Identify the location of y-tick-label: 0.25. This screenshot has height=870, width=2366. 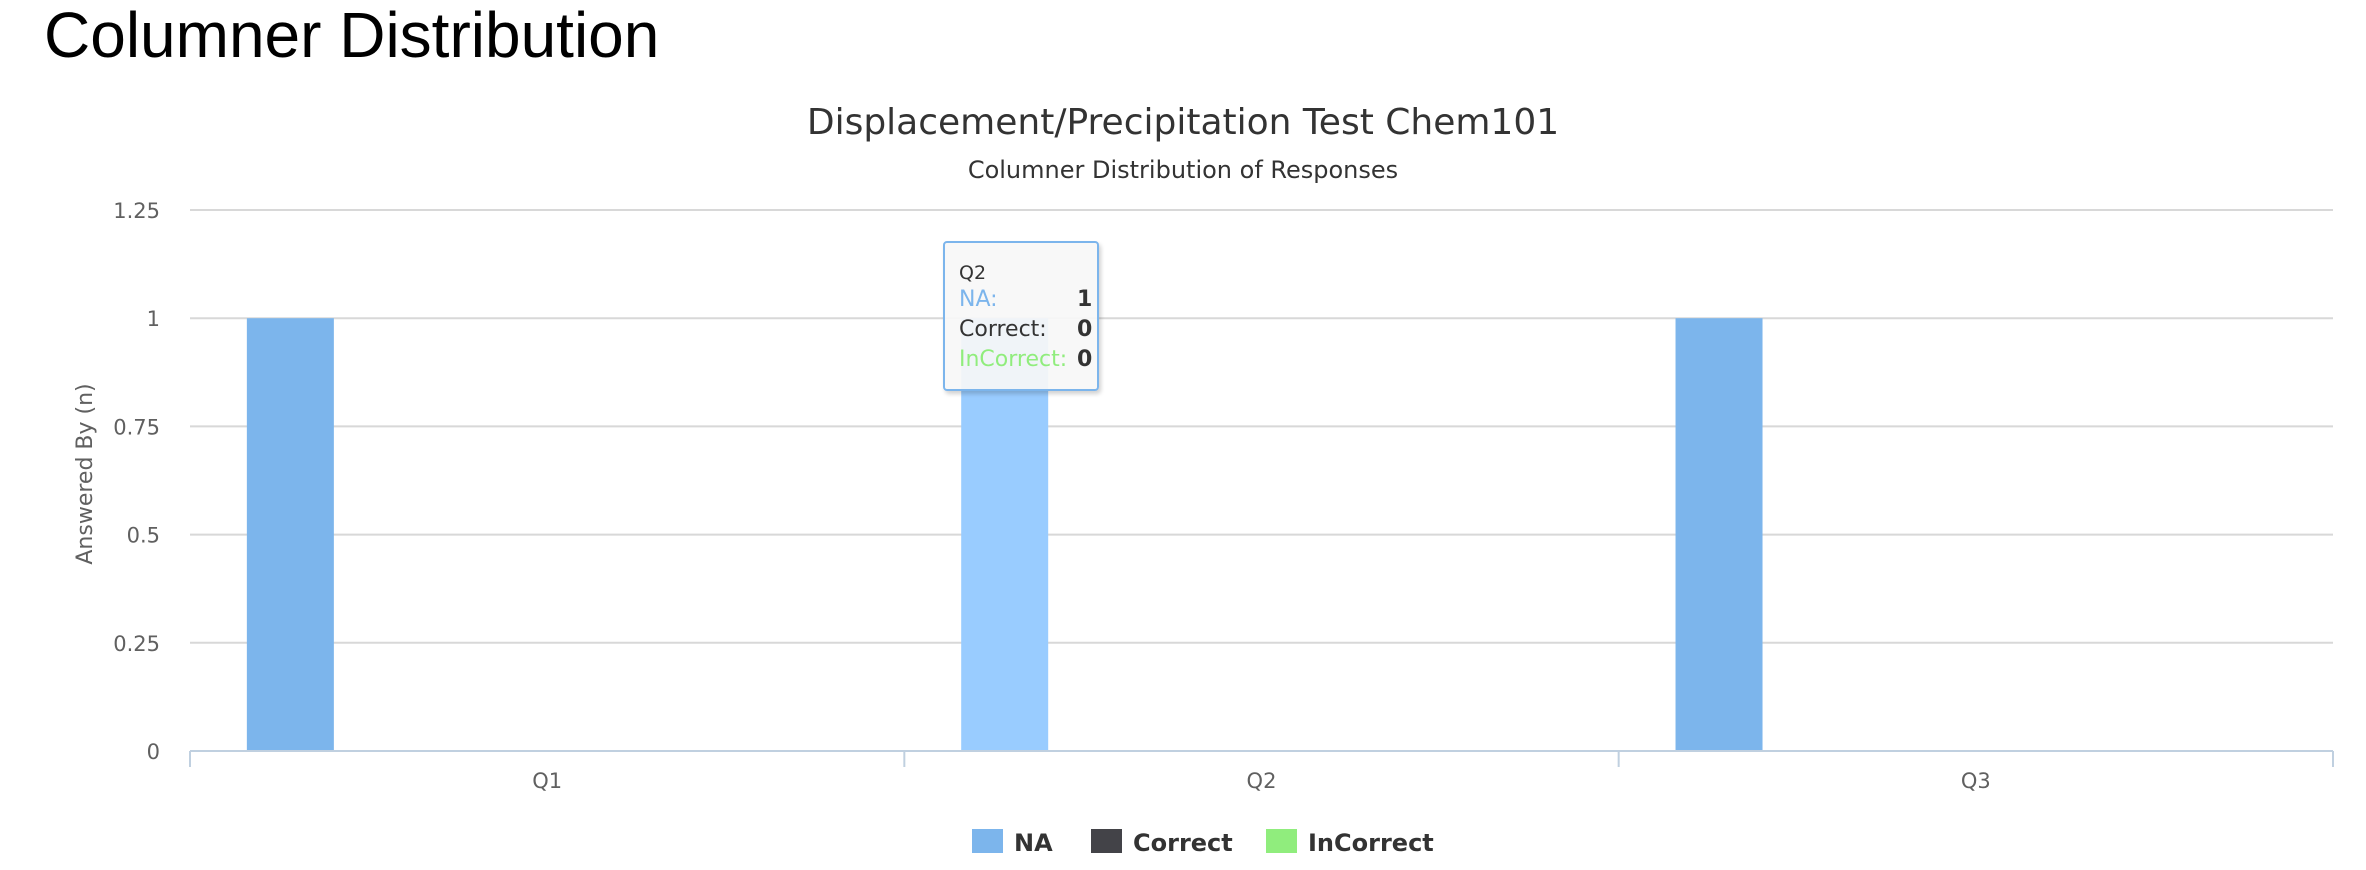
(136, 644).